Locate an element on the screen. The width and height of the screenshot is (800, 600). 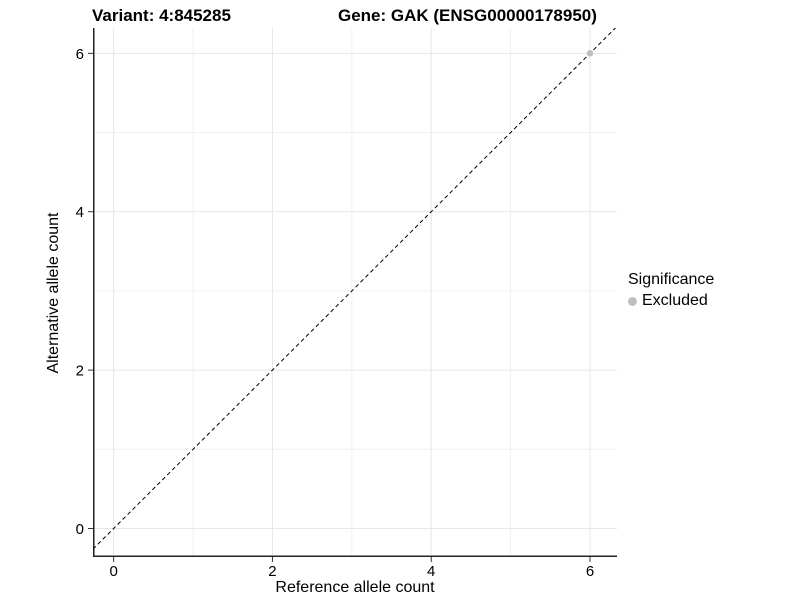
x-tick-label: 4 is located at coordinates (431, 571).